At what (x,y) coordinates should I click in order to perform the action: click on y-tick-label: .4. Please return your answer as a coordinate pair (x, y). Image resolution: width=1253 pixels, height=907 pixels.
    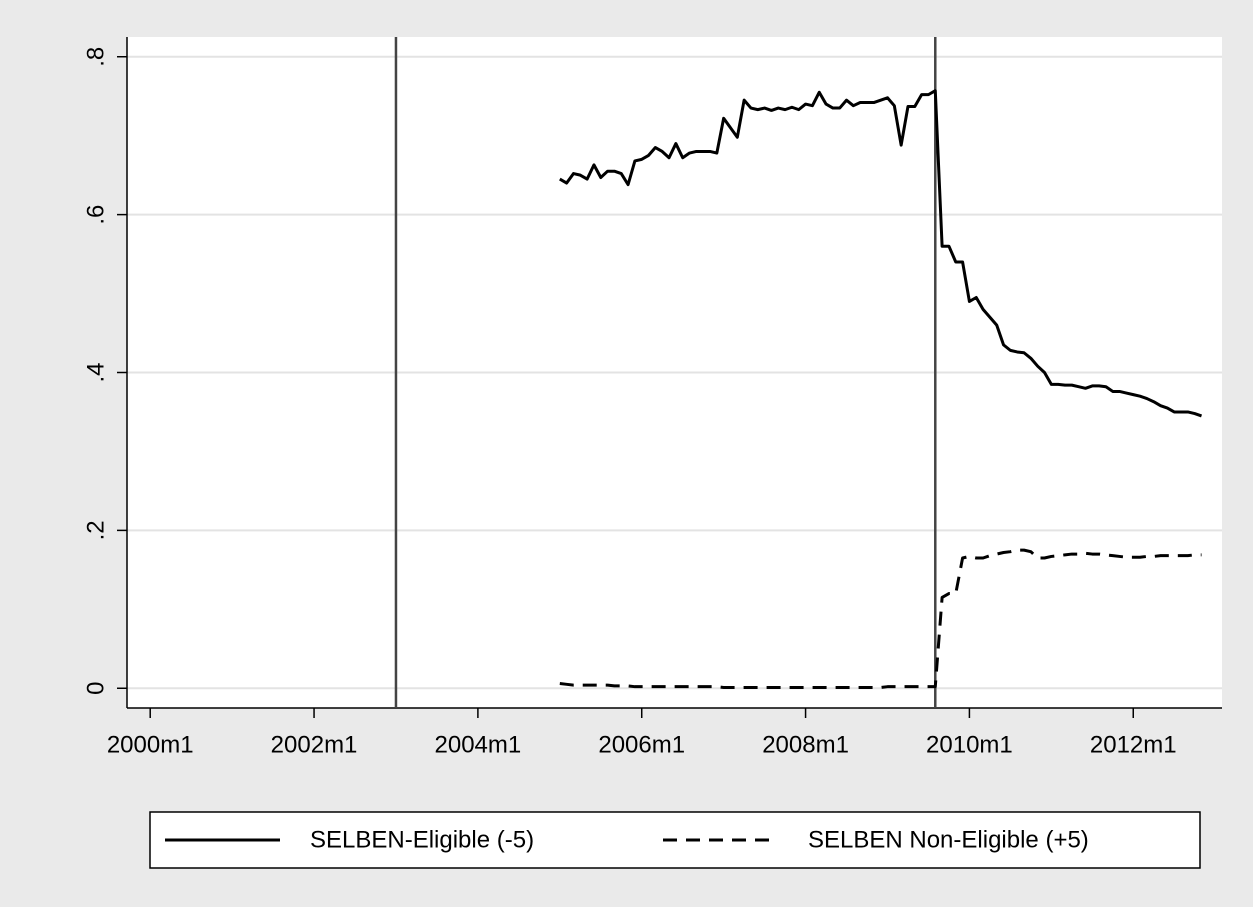
    Looking at the image, I should click on (95, 372).